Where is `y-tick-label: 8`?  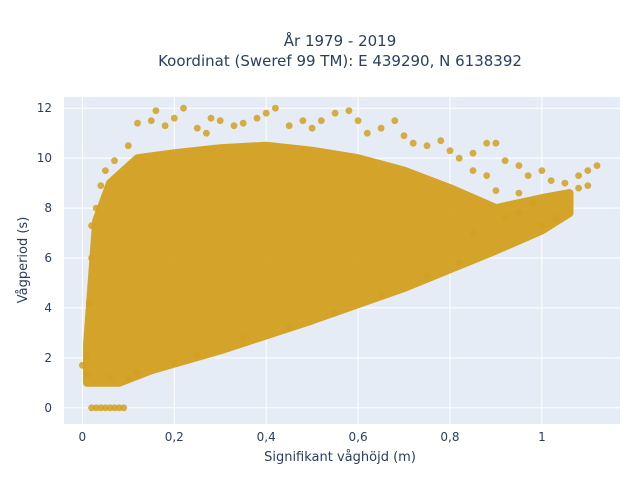 y-tick-label: 8 is located at coordinates (48, 208).